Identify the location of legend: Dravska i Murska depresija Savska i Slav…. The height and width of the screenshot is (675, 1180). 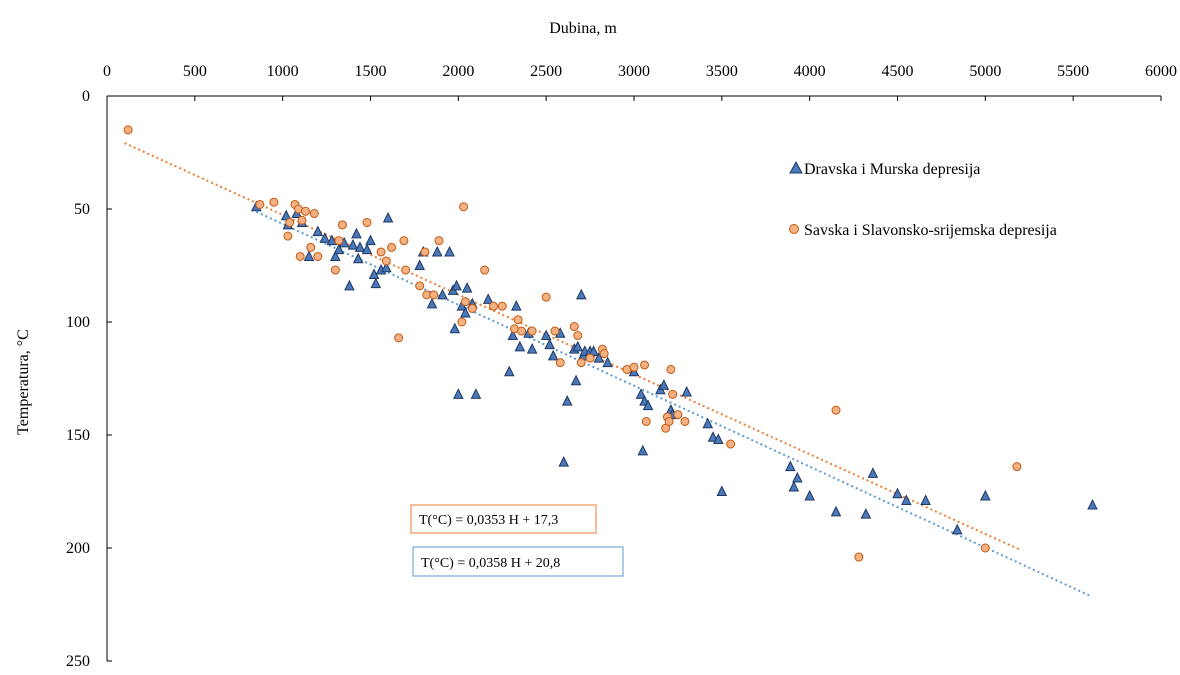
(923, 199).